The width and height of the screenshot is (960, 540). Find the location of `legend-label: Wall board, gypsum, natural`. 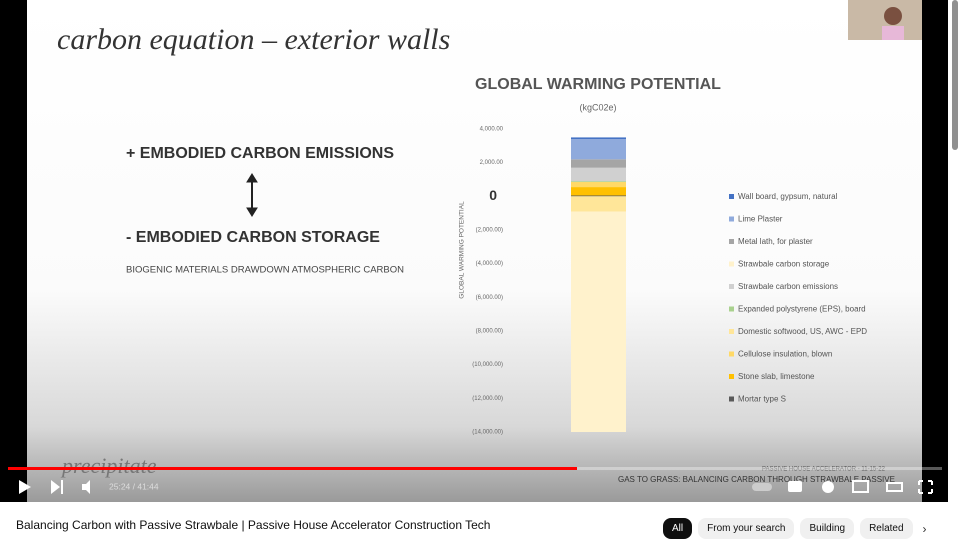

legend-label: Wall board, gypsum, natural is located at coordinates (788, 196).